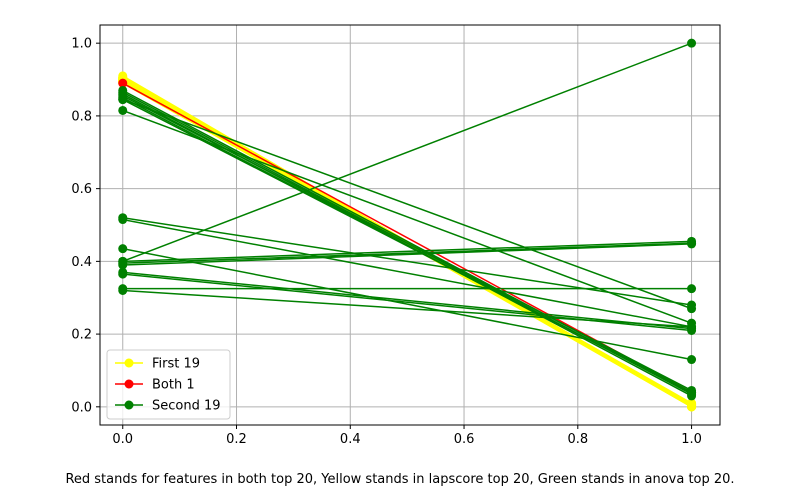 Image resolution: width=800 pixels, height=500 pixels. Describe the element at coordinates (81, 335) in the screenshot. I see `y-tick-label: 0.2` at that location.